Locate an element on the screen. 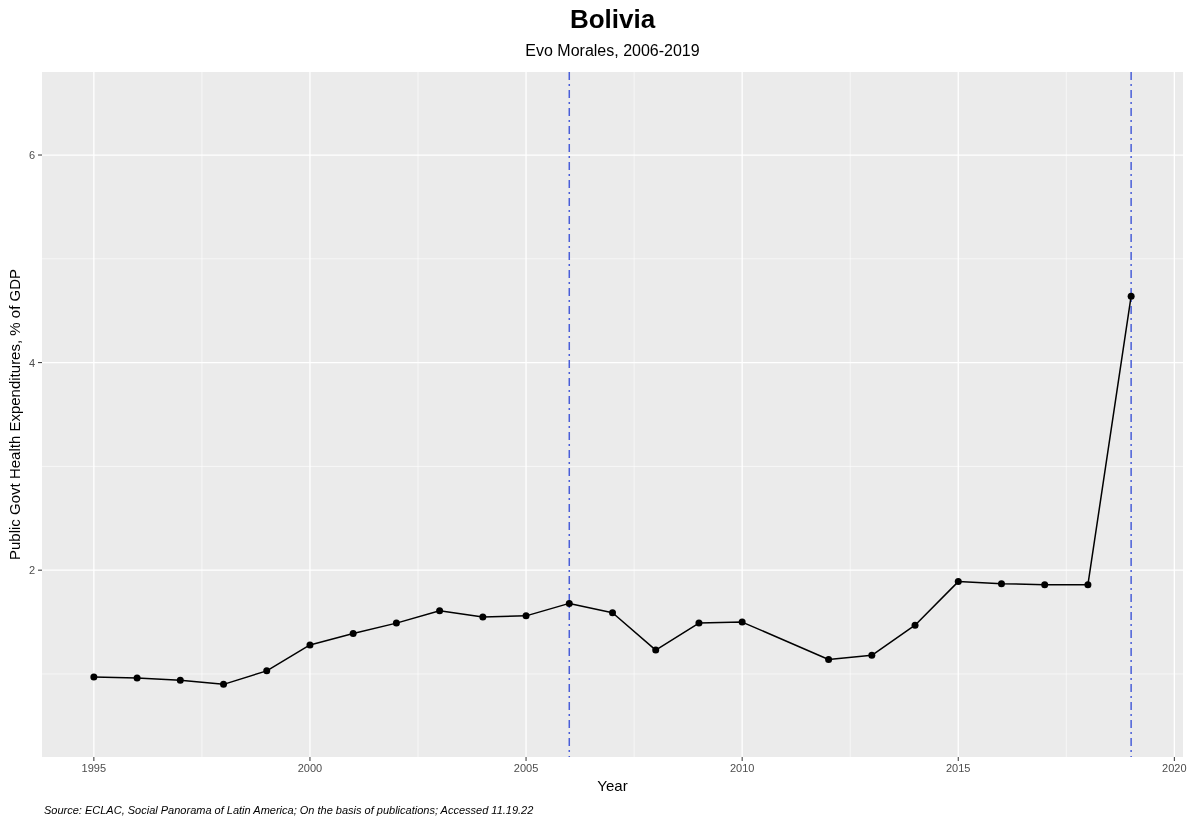  x-tick-label: 2005 is located at coordinates (526, 768).